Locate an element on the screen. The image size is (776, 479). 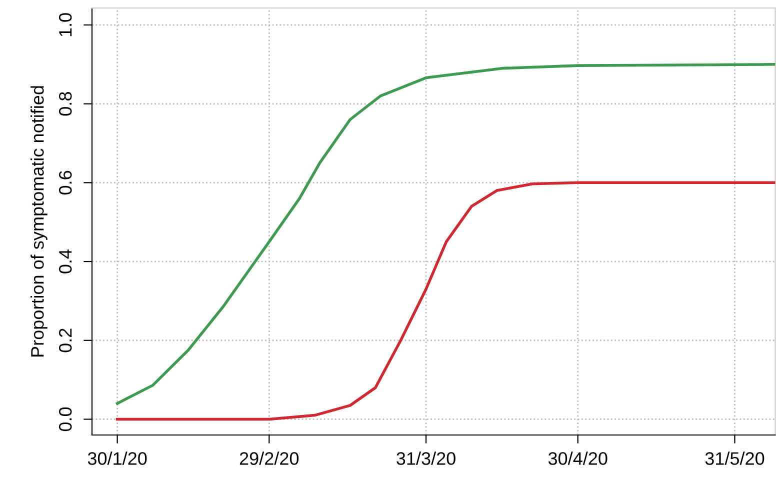
y-tick-label: 0.6 is located at coordinates (65, 182).